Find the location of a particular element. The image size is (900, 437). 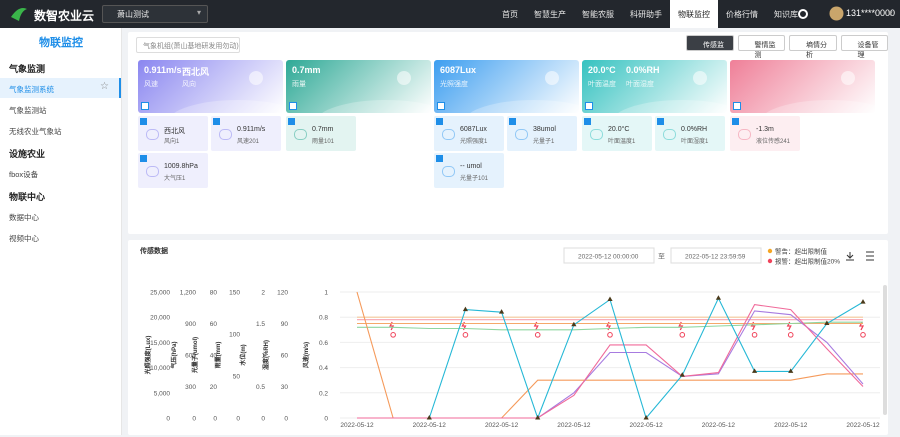

legend-text: 警告：超出限制值 is located at coordinates (801, 251).